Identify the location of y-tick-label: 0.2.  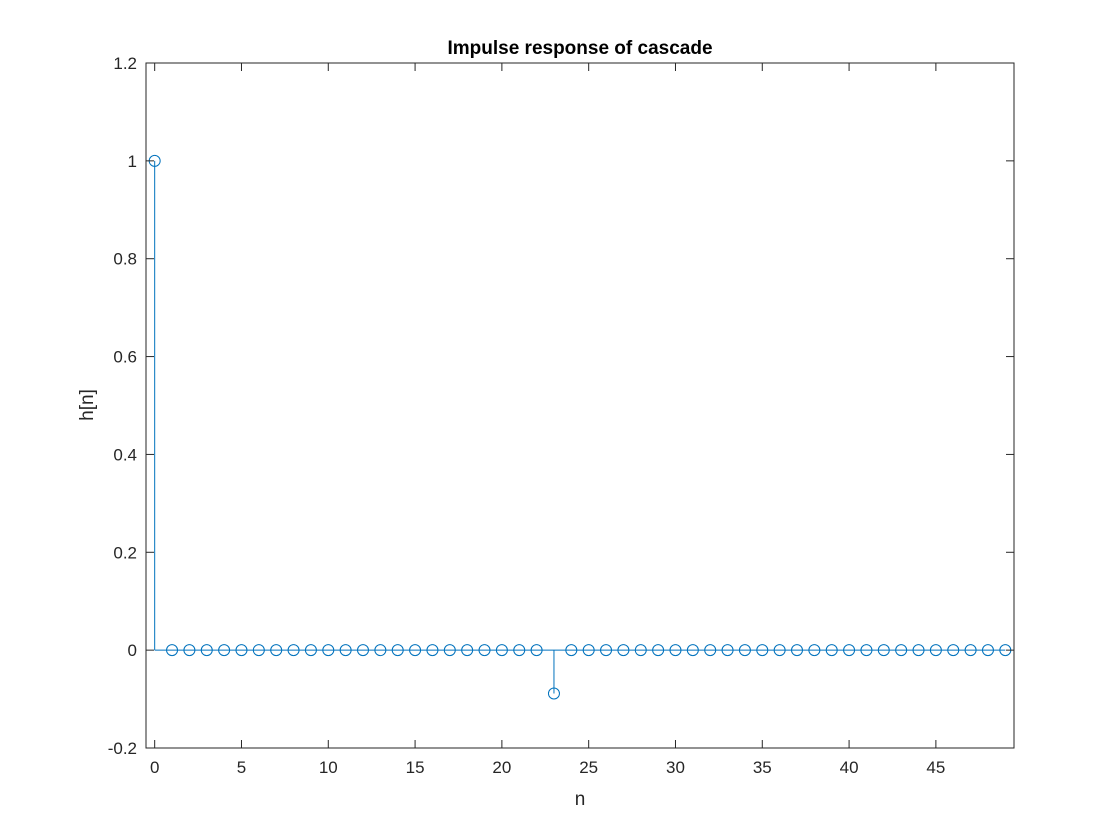
(125, 552).